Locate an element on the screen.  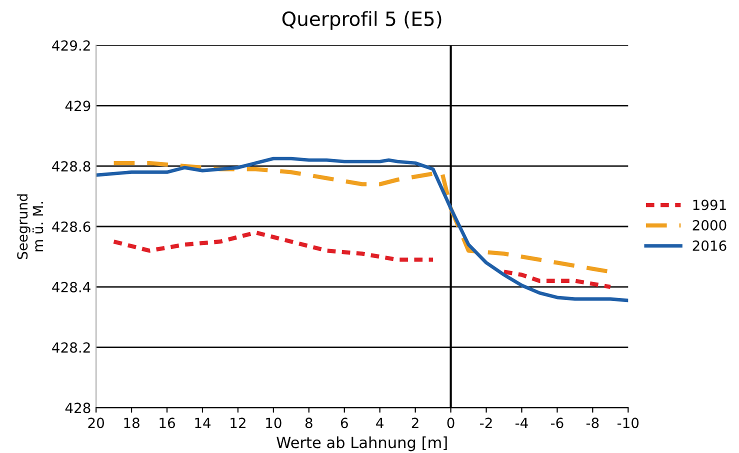
x-tick-label: 12 is located at coordinates (238, 423).